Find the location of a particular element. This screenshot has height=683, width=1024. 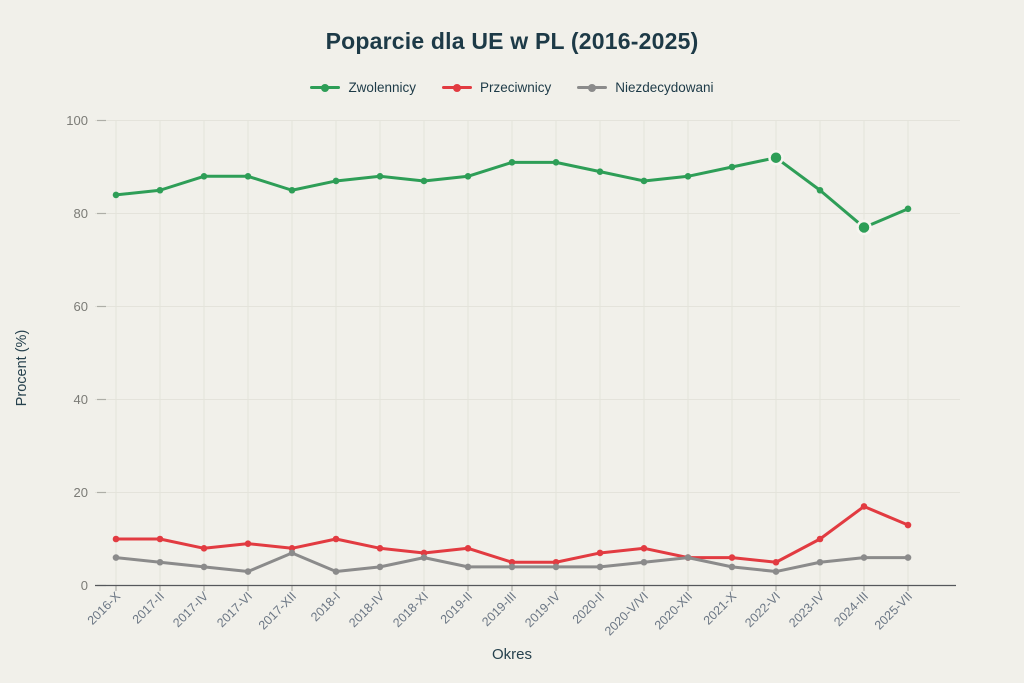

x-tick-label: 2020-II is located at coordinates (588, 607).